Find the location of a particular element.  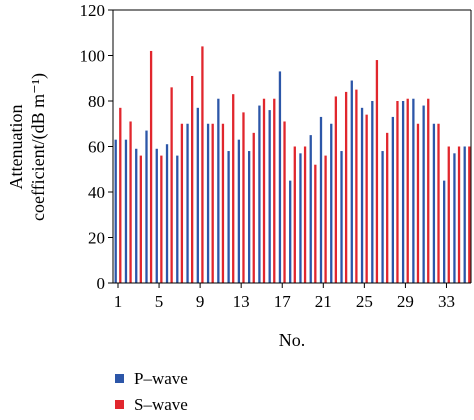

x-tick-label: 9 is located at coordinates (200, 301).